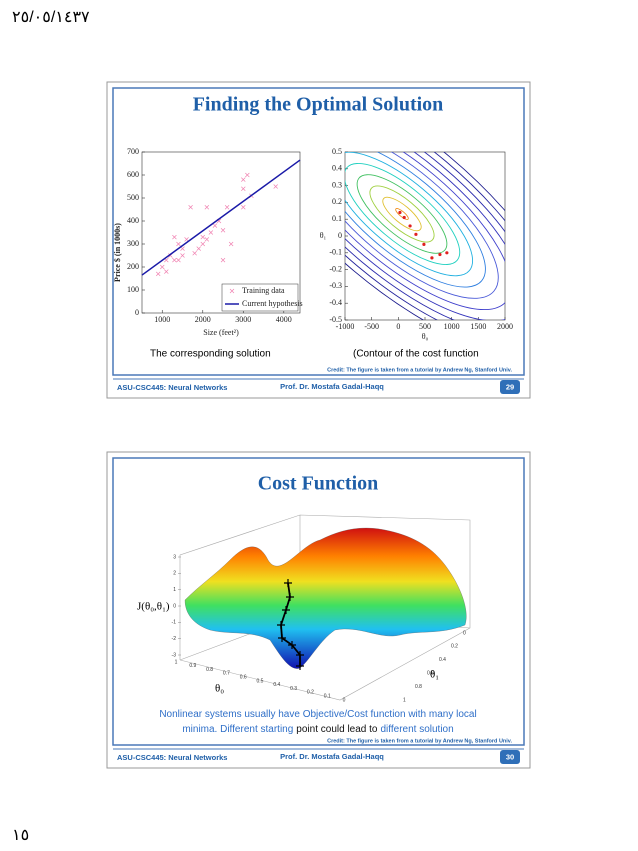 The width and height of the screenshot is (638, 851). Describe the element at coordinates (337, 201) in the screenshot. I see `y-tick-label: 0.2` at that location.